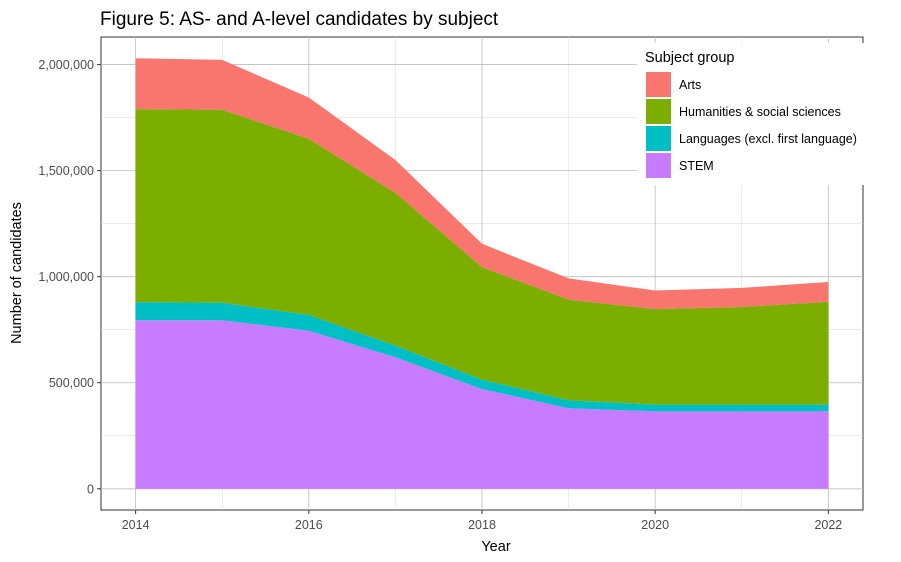 This screenshot has height=562, width=901. I want to click on x-axis-title: Year, so click(495, 547).